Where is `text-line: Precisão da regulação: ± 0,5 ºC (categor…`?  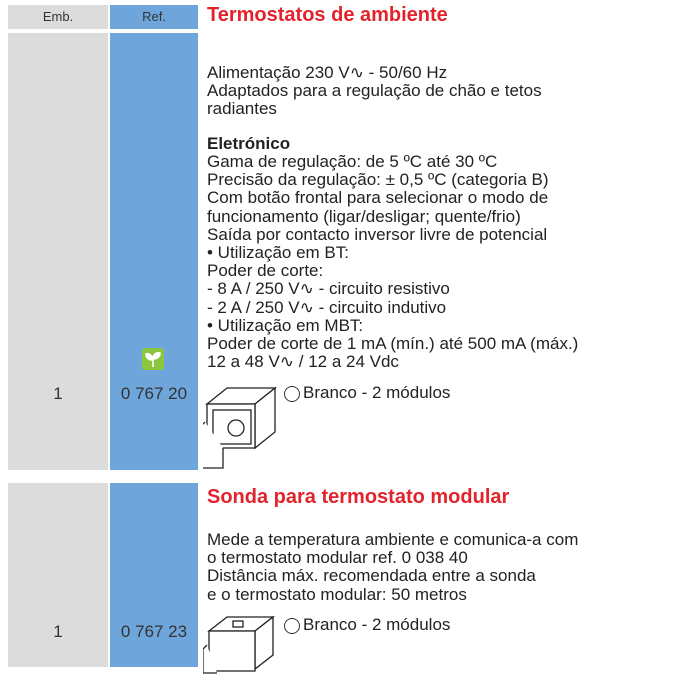 text-line: Precisão da regulação: ± 0,5 ºC (categor… is located at coordinates (378, 180).